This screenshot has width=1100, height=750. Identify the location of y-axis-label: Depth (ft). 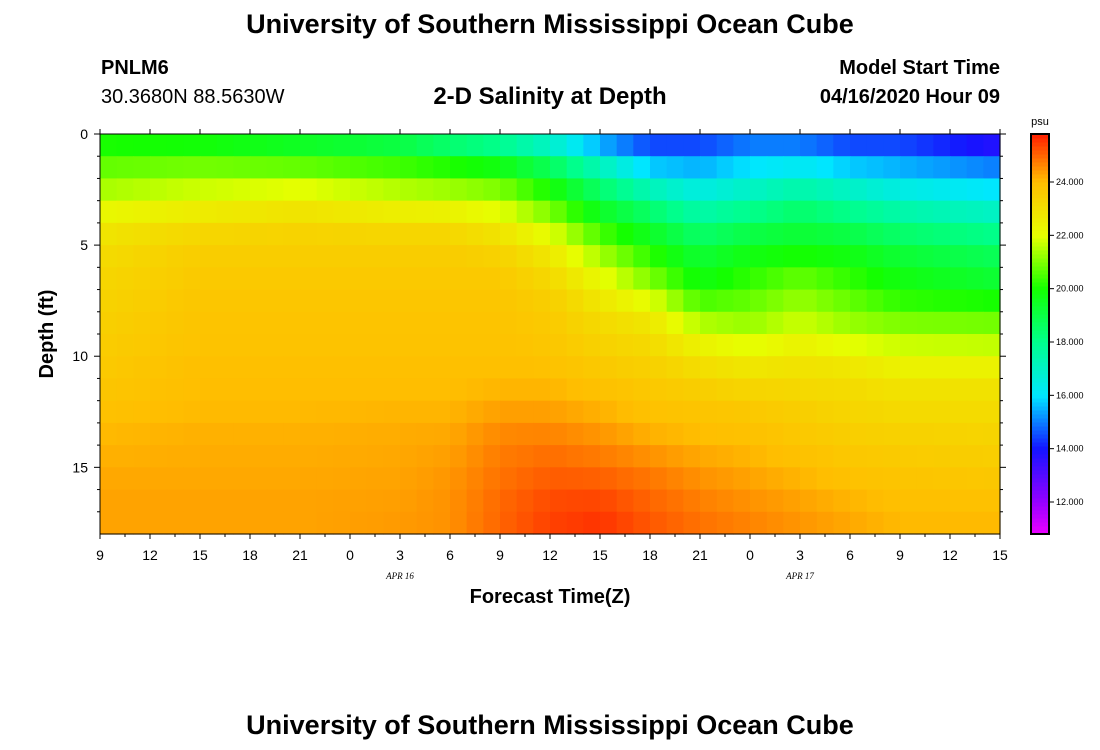
(47, 334).